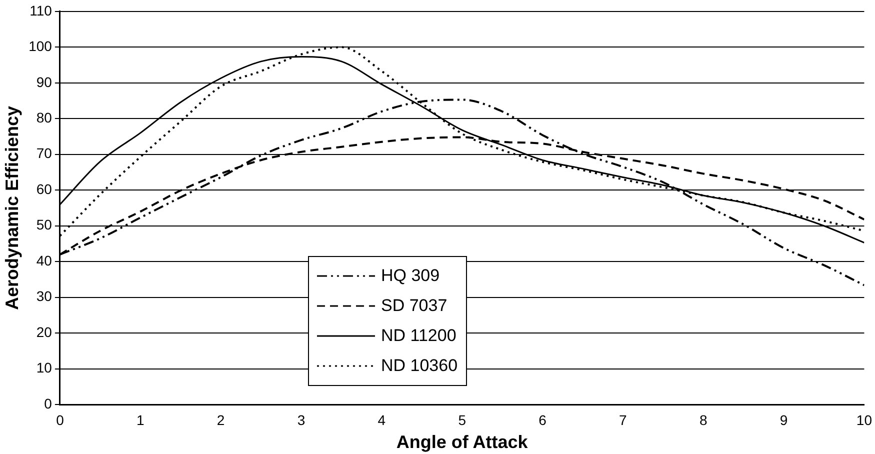 This screenshot has height=454, width=875. I want to click on y-tick-label: 100, so click(40, 46).